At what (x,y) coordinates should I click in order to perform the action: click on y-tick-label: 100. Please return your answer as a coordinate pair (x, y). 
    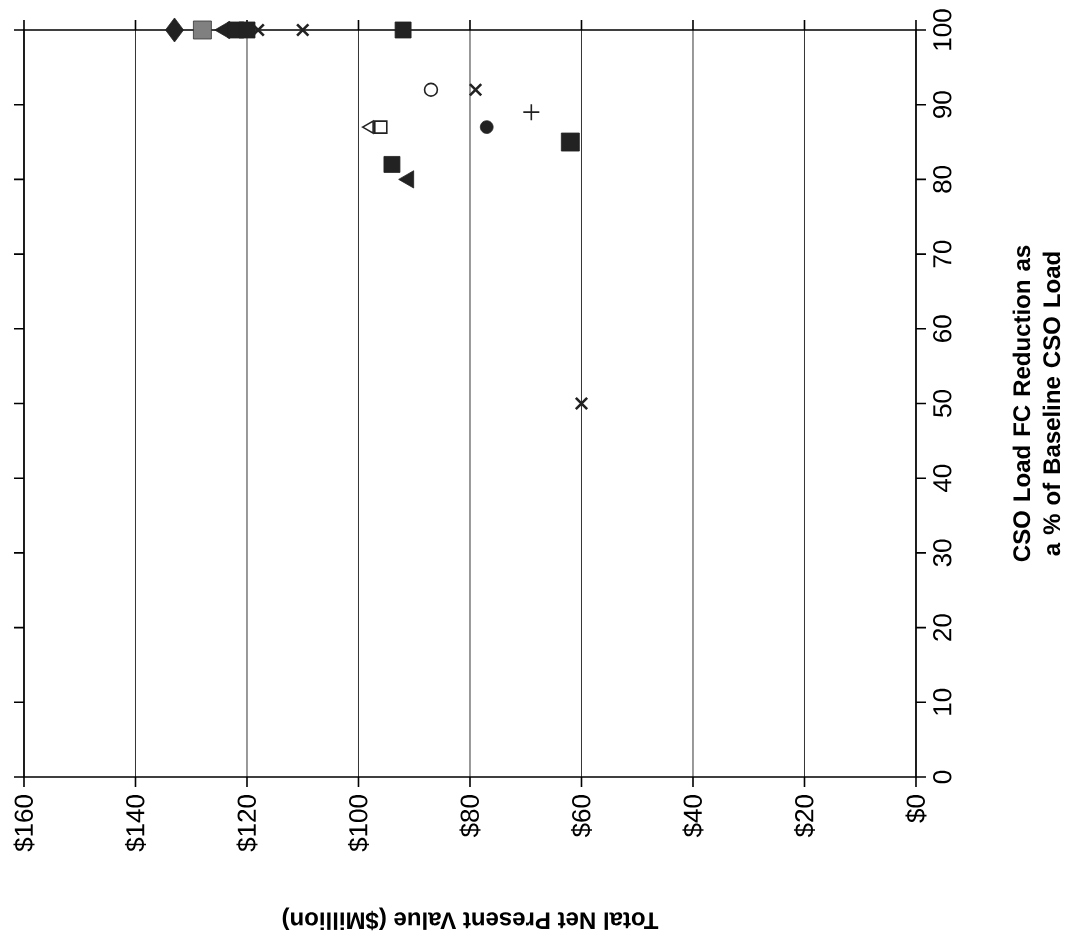
    Looking at the image, I should click on (942, 29).